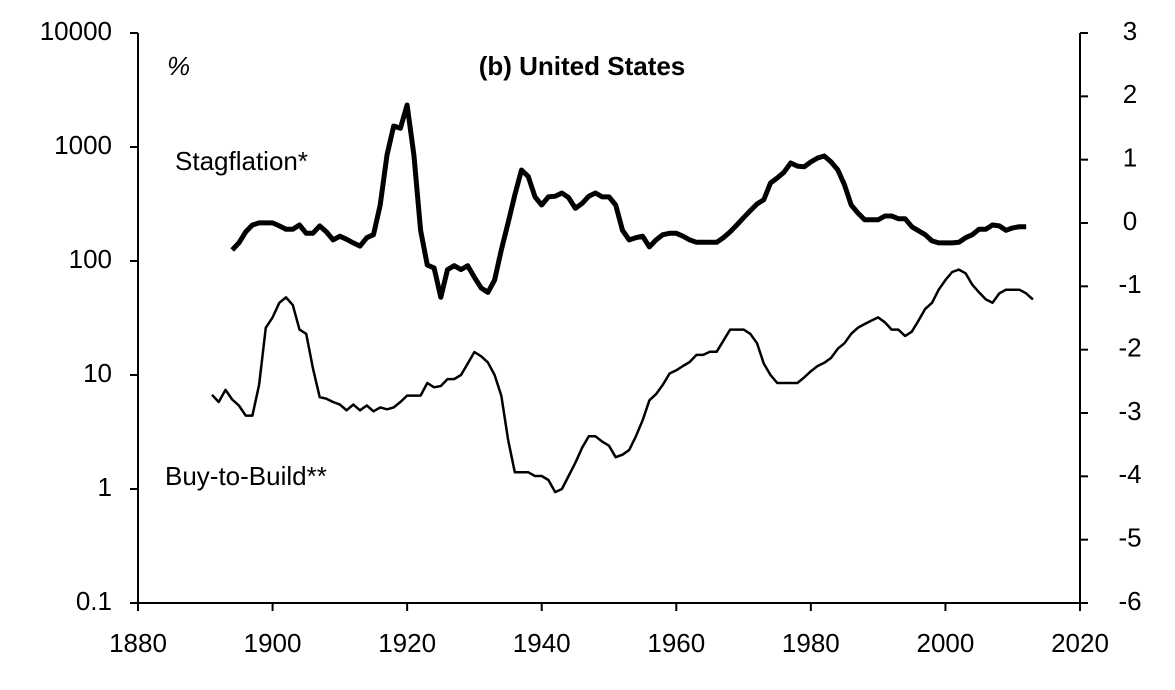  Describe the element at coordinates (138, 643) in the screenshot. I see `x-tick-label: 1880` at that location.